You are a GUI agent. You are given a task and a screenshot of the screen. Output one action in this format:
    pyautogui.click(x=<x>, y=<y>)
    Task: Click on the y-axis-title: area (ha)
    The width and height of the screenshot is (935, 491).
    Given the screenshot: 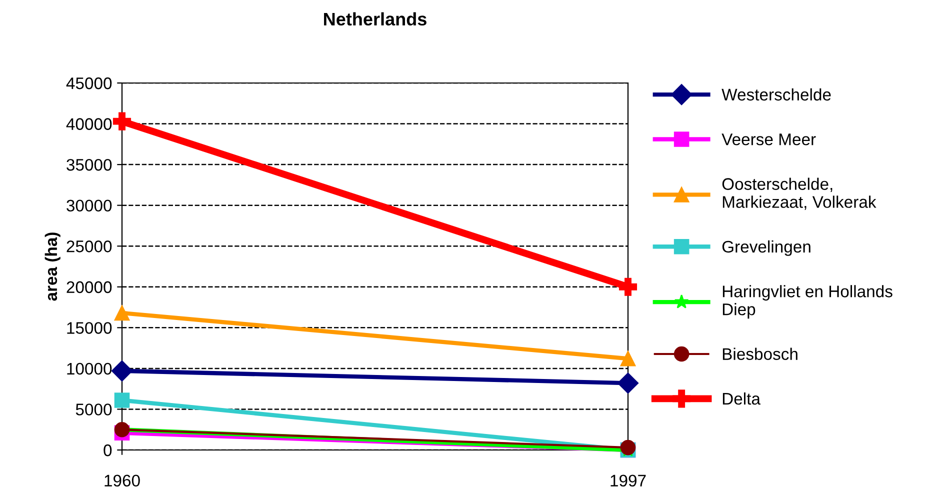 What is the action you would take?
    pyautogui.click(x=52, y=266)
    